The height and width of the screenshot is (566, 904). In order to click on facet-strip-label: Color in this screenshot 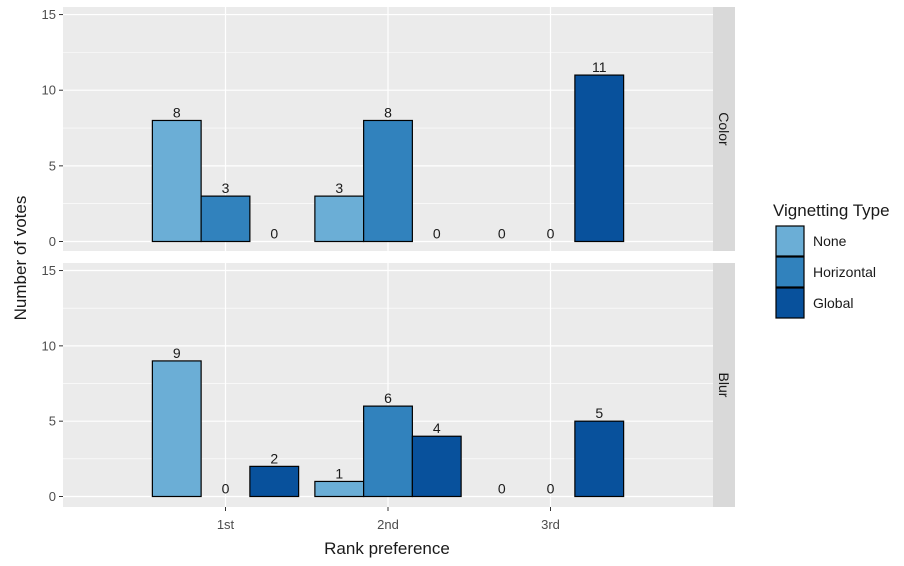, I will do `click(724, 129)`.